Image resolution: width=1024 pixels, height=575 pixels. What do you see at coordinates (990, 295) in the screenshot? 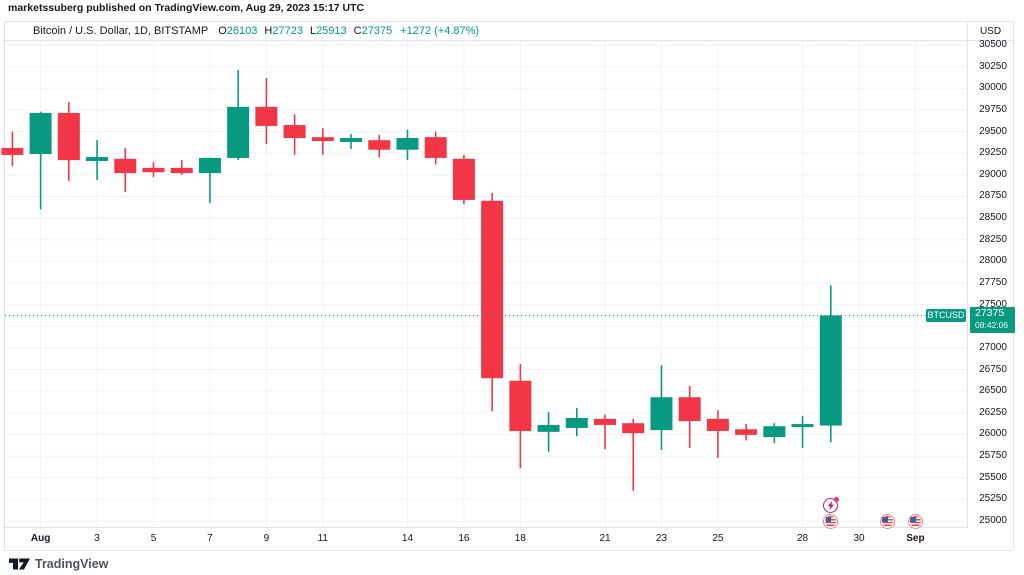
I see `price-axis` at bounding box center [990, 295].